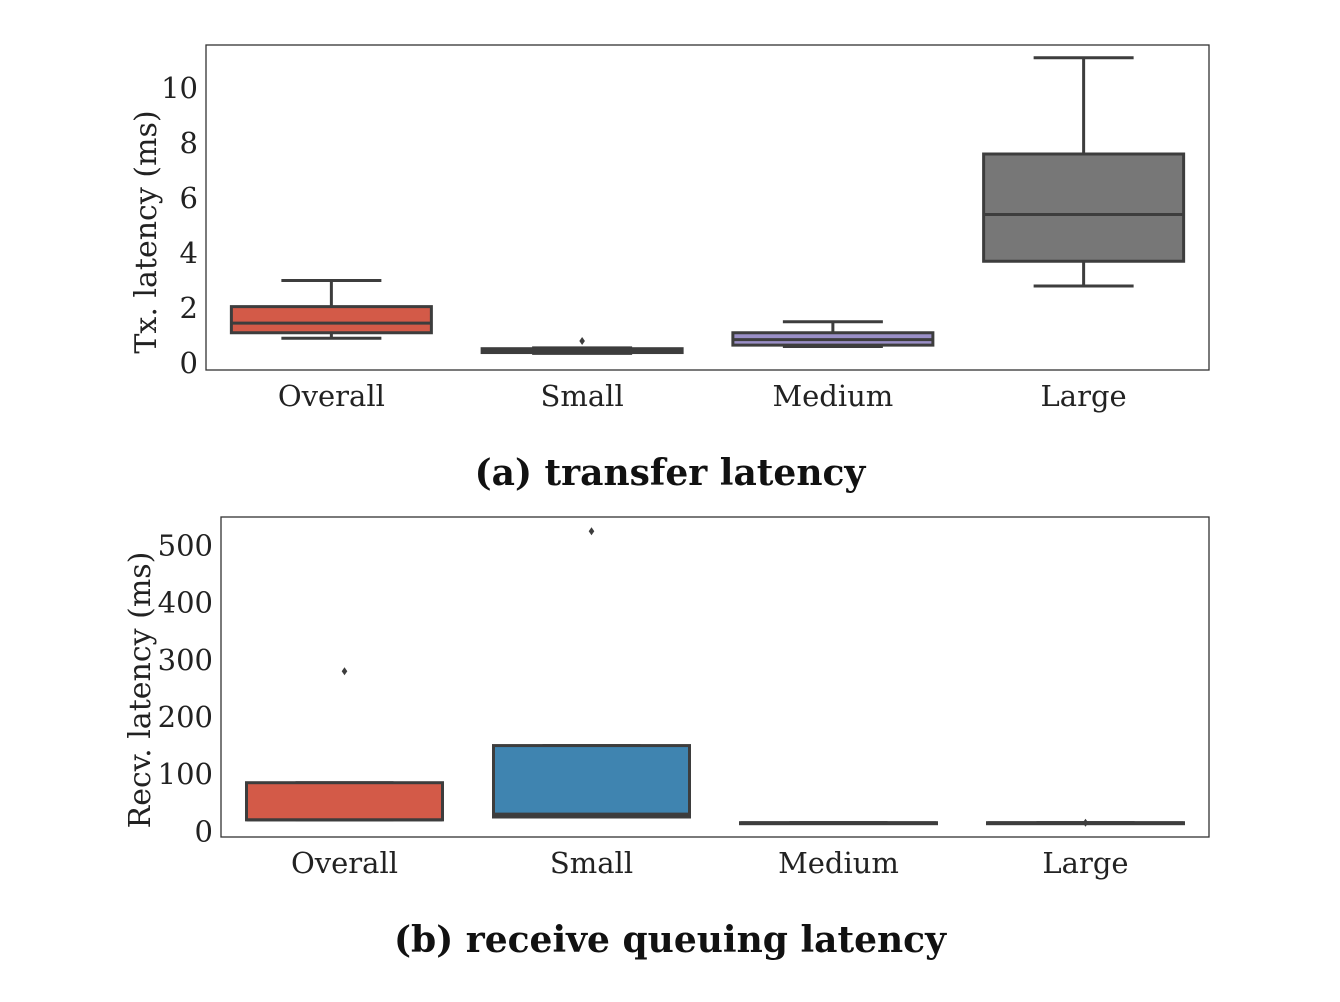  I want to click on y-tick-label: 200, so click(185, 717).